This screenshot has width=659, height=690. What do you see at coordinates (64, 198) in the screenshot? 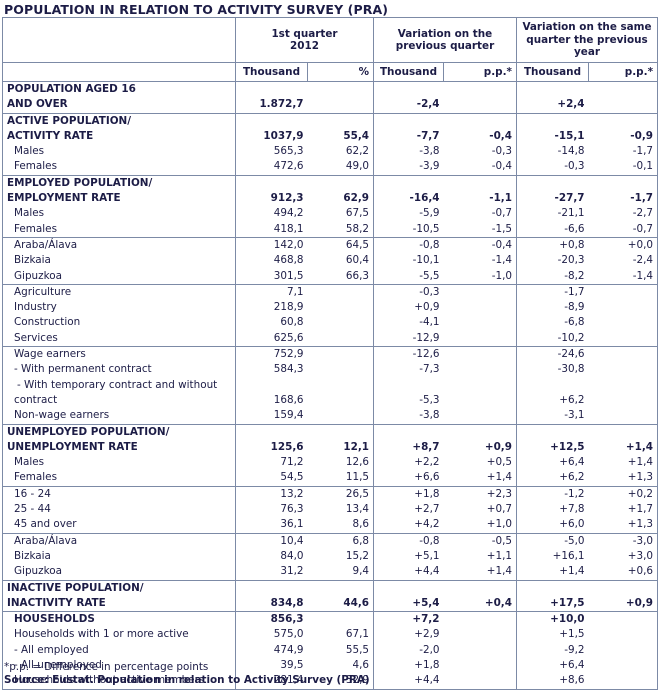
I see `row-label-line: EMPLOYMENT RATE` at bounding box center [64, 198].